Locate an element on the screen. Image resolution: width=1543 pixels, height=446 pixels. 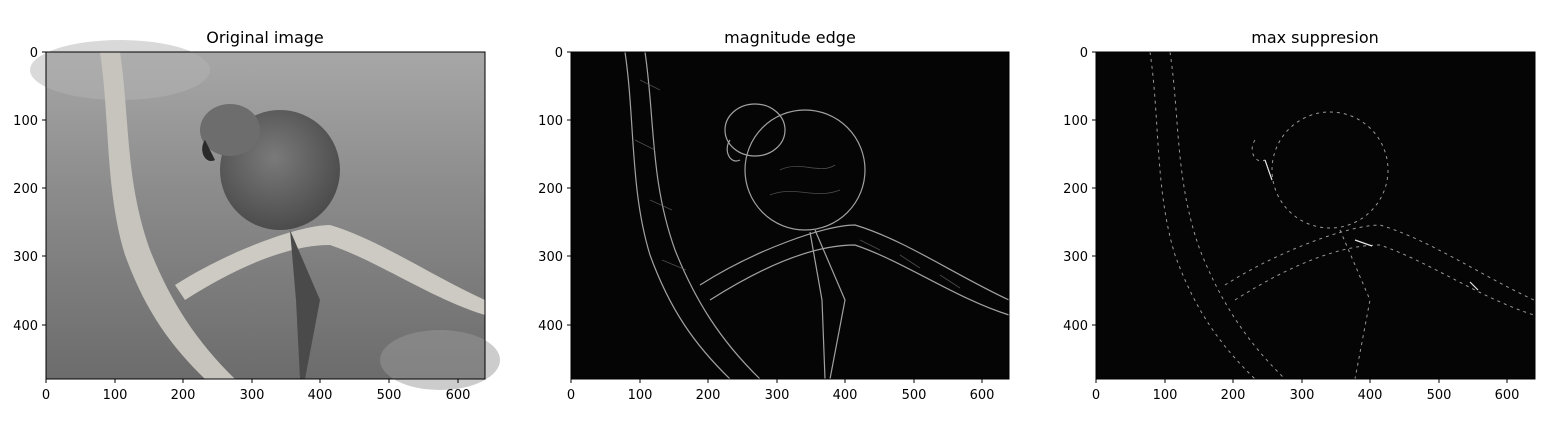
panel-title-magnitude: magnitude edge is located at coordinates (790, 37).